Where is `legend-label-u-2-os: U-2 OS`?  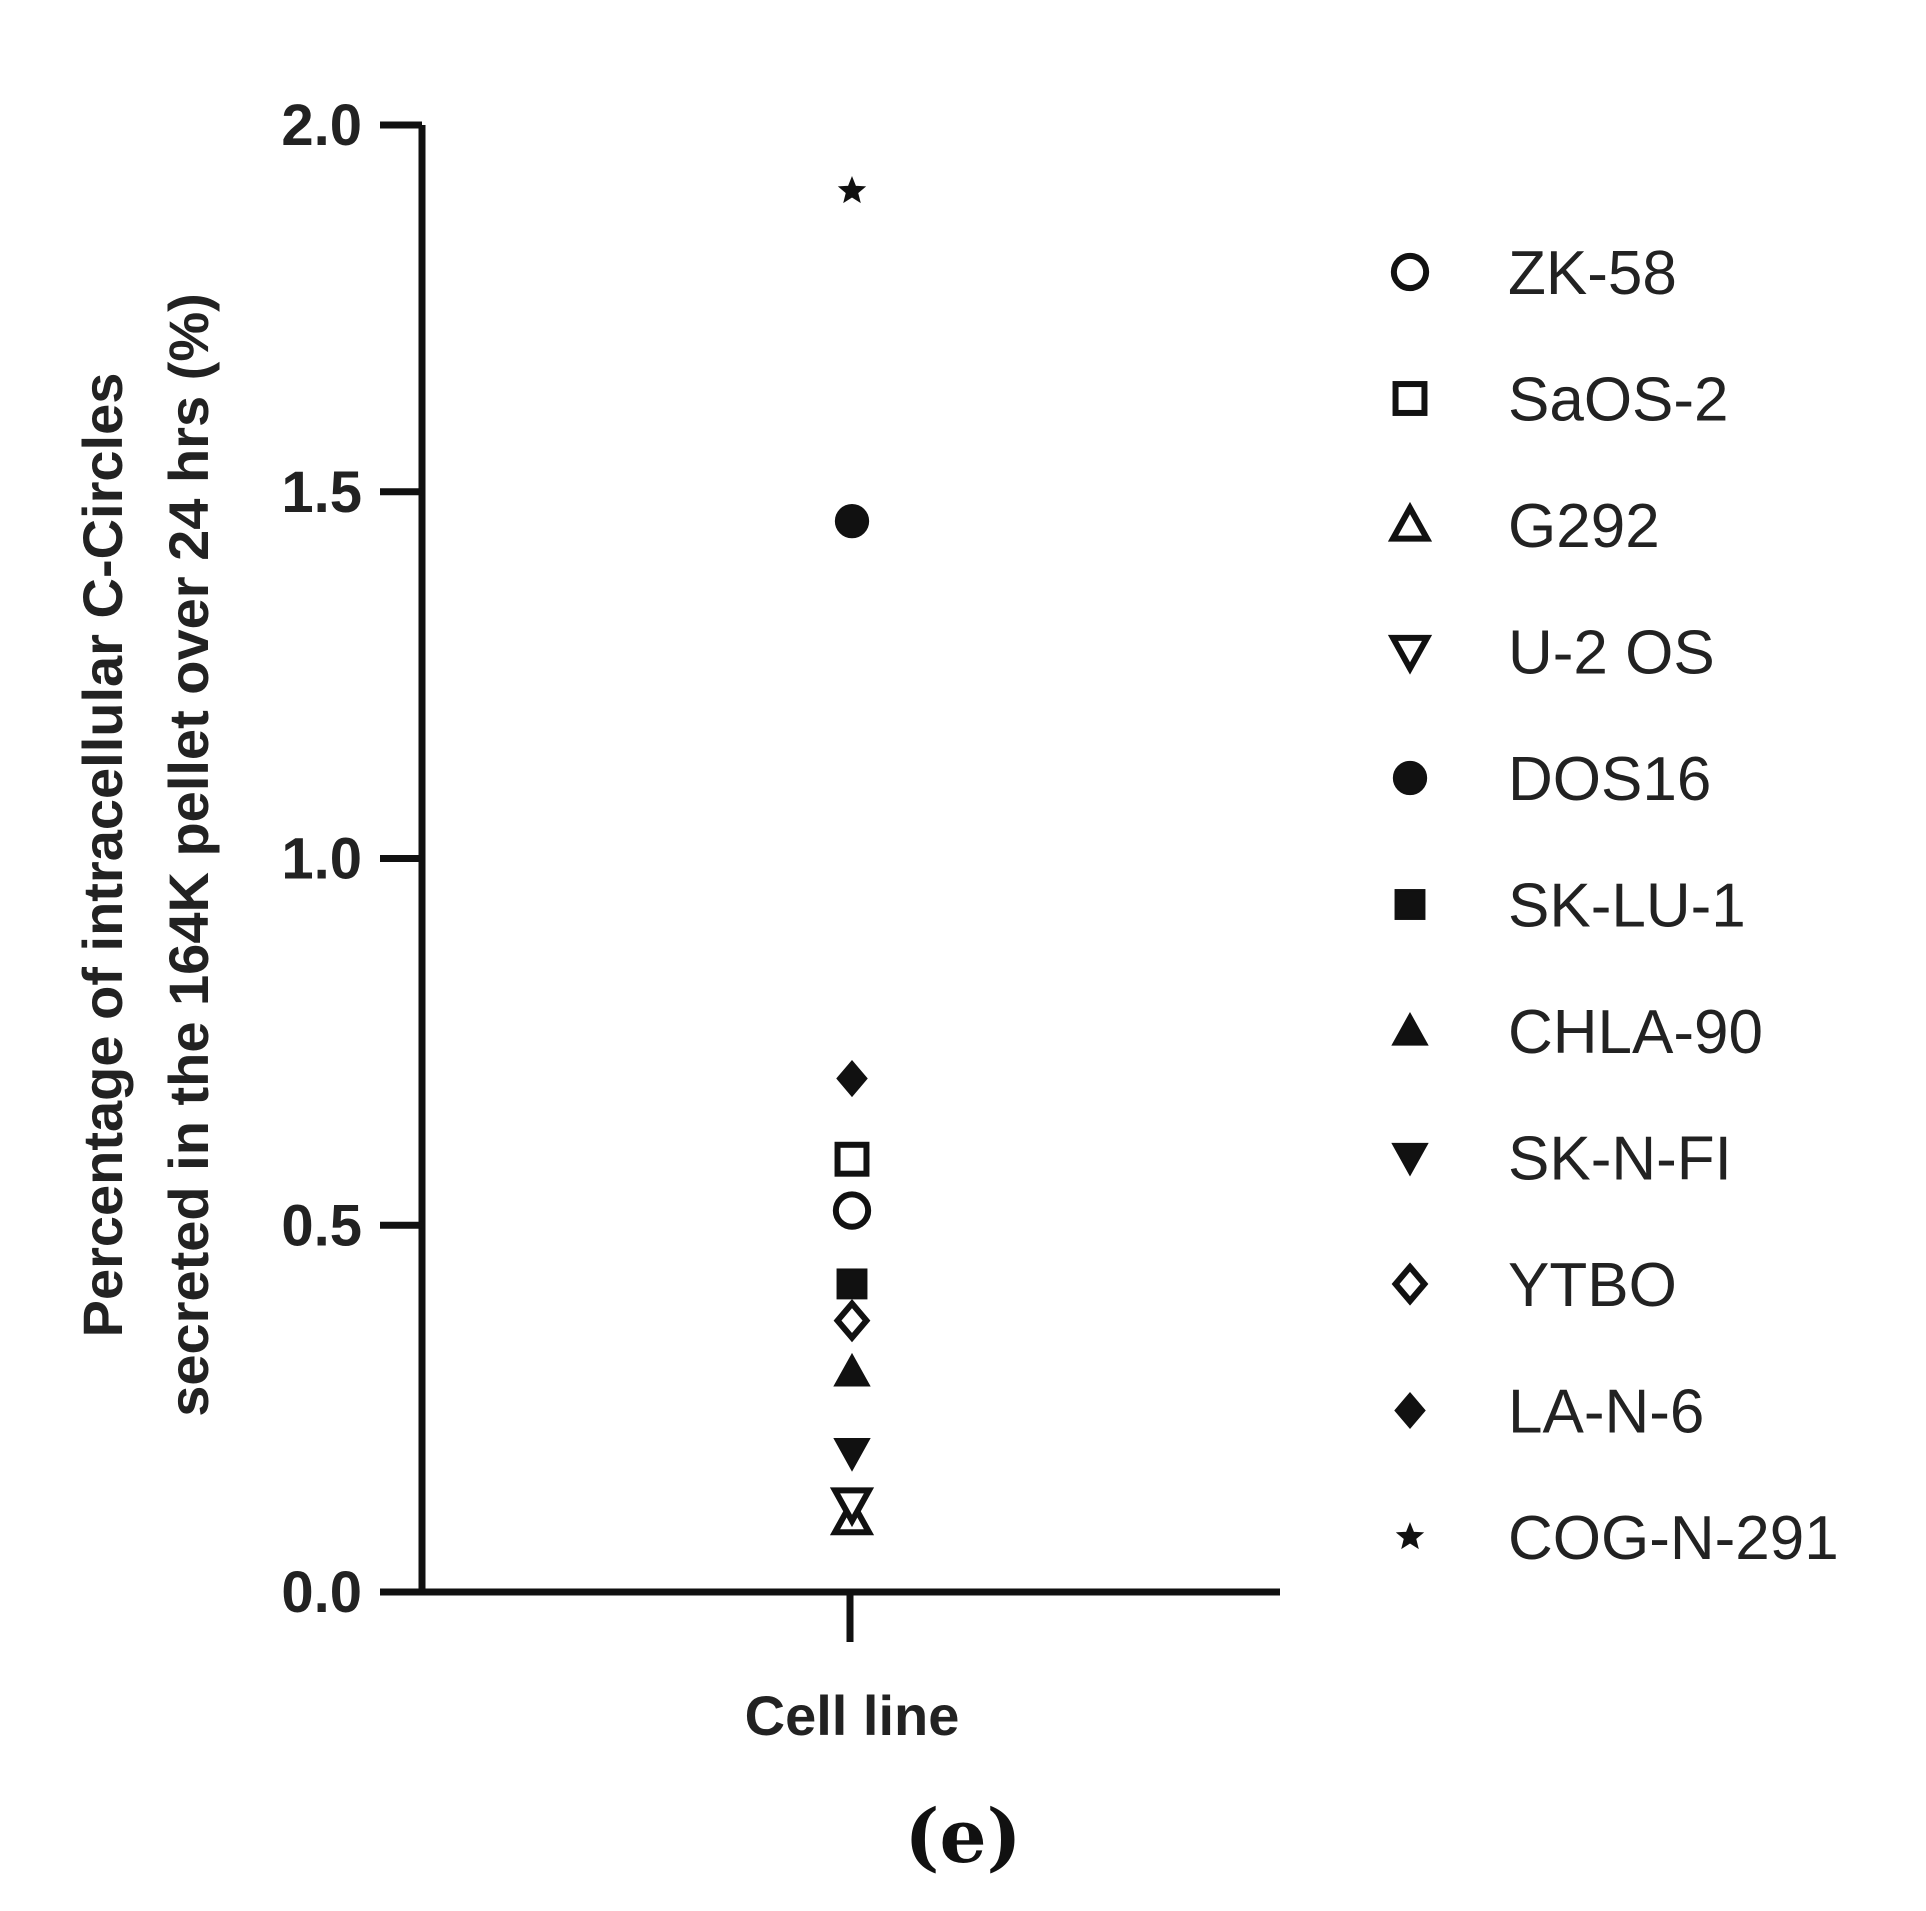
legend-label-u-2-os: U-2 OS is located at coordinates (1611, 653).